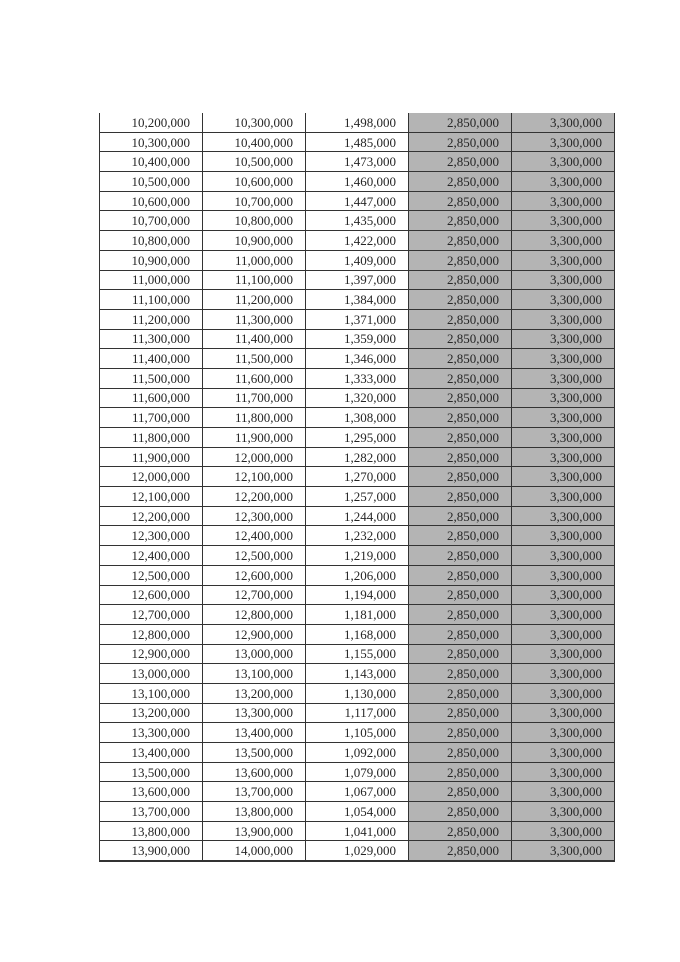  Describe the element at coordinates (151, 851) in the screenshot. I see `table-cell: 13,900,000` at that location.